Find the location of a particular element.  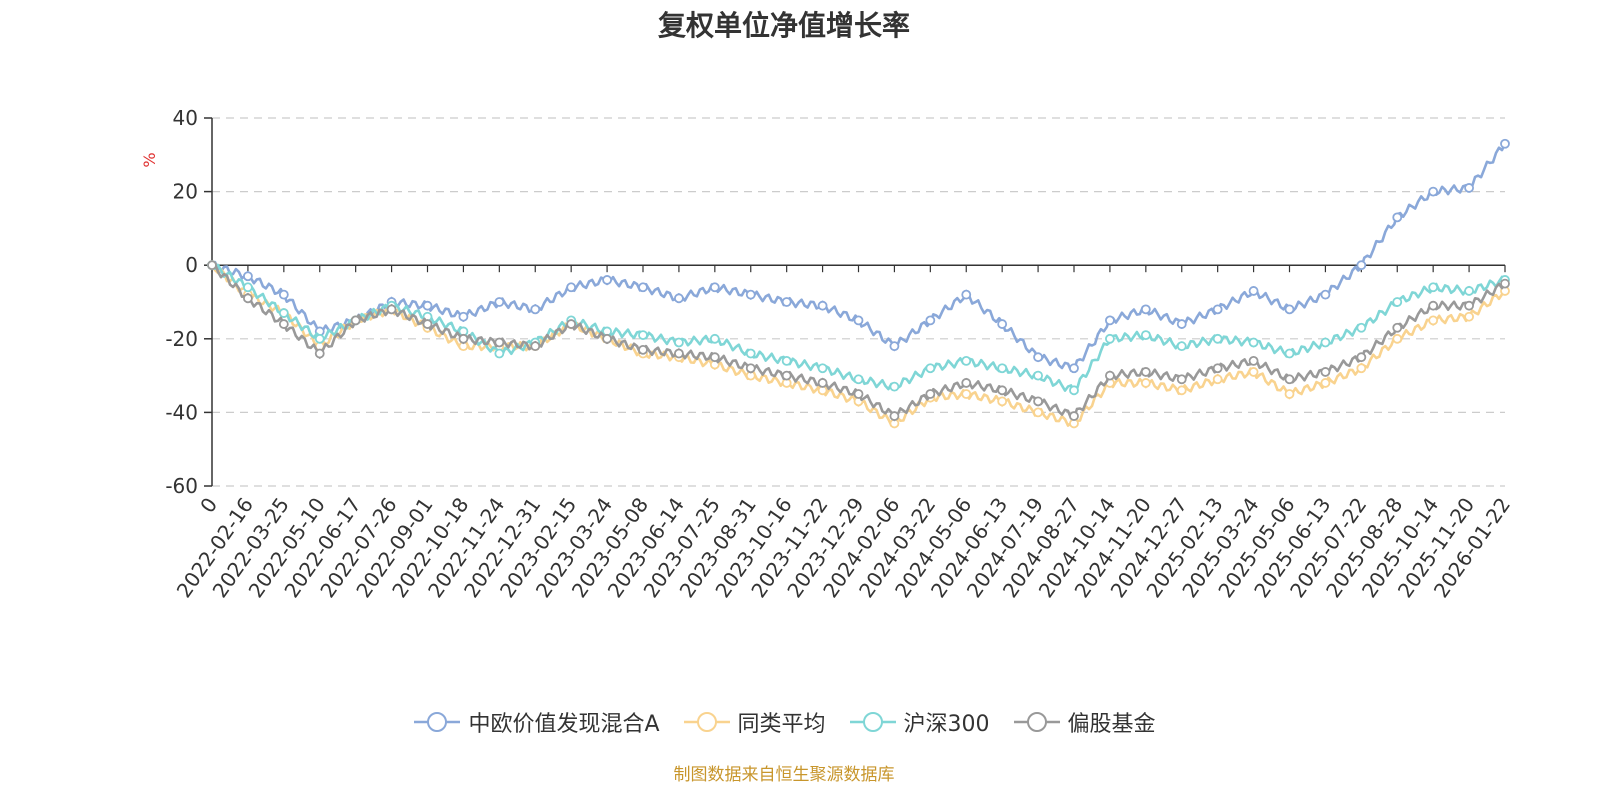

y-tick-label: 20 is located at coordinates (185, 192).